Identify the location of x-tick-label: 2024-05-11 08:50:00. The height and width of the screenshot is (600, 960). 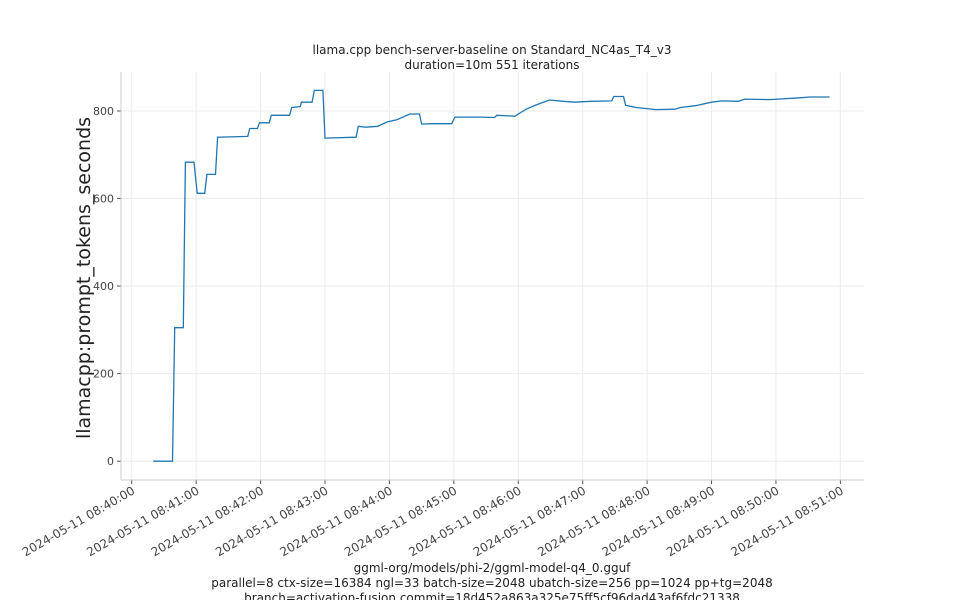
(722, 521).